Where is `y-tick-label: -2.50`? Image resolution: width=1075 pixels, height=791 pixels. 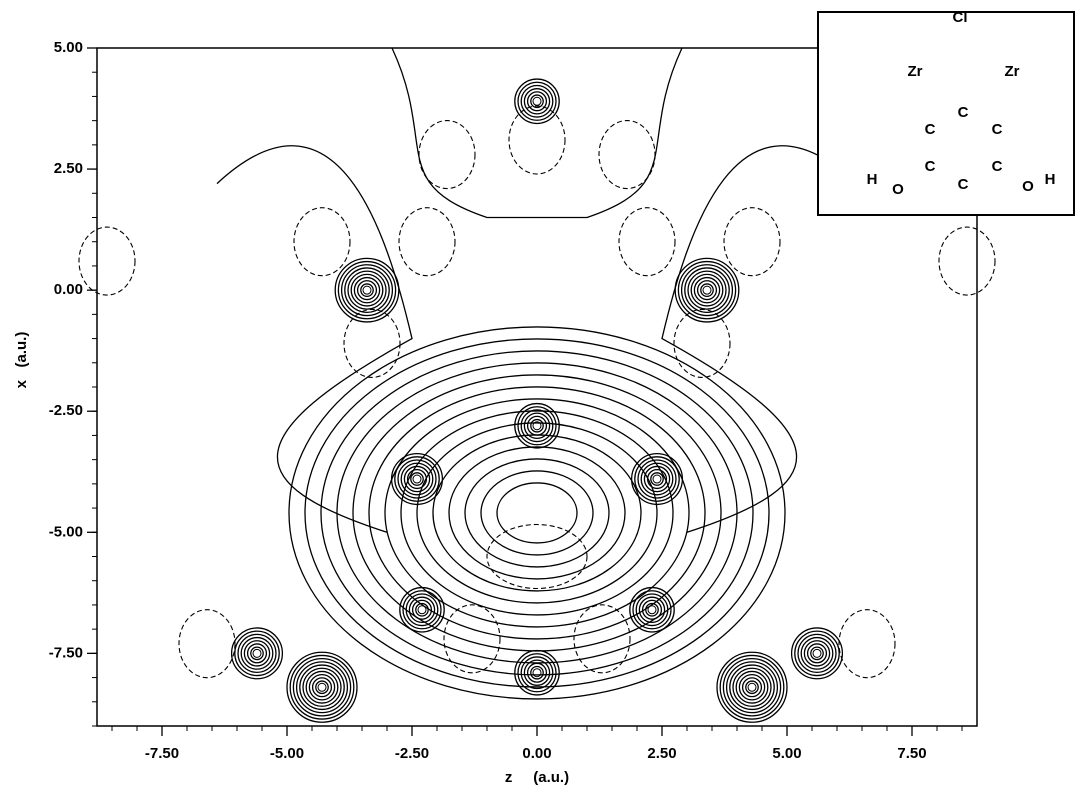
y-tick-label: -2.50 is located at coordinates (66, 410).